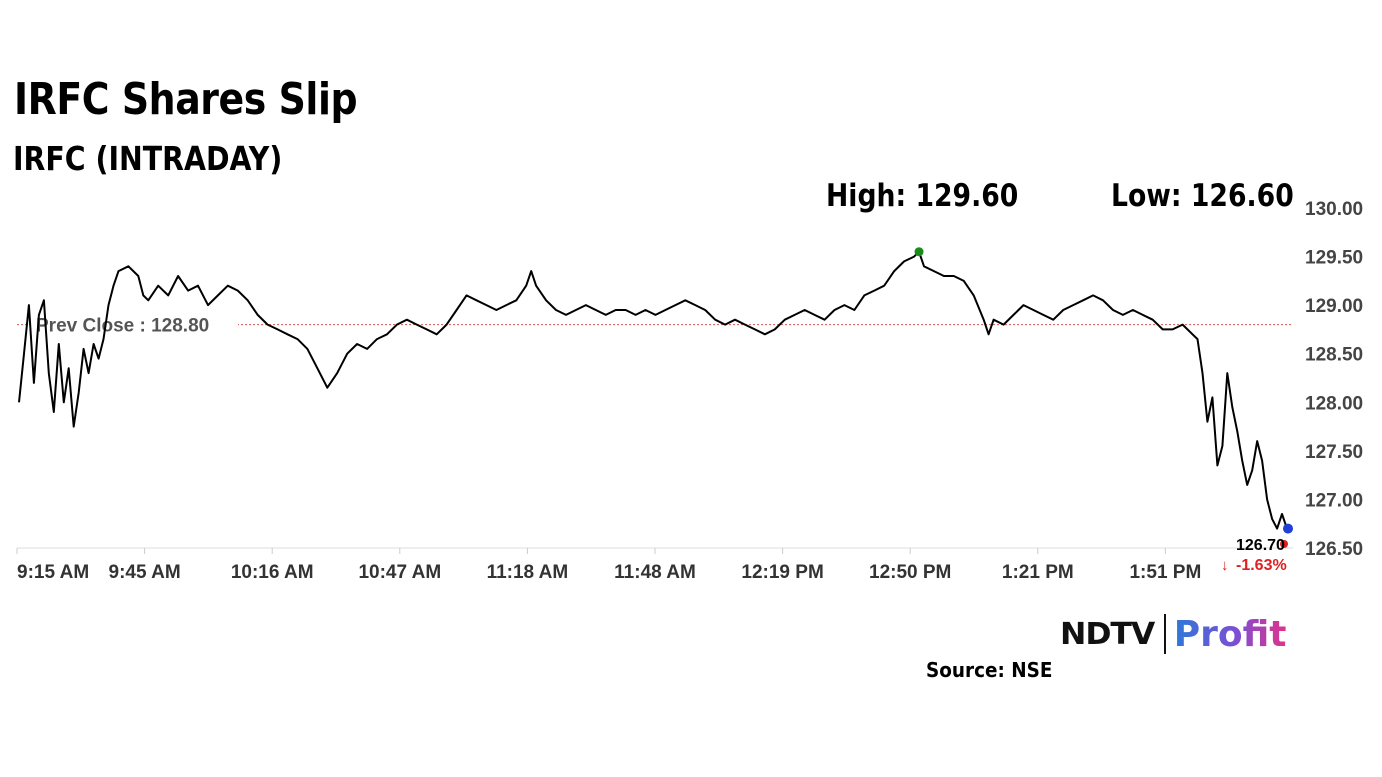 The image size is (1382, 777). What do you see at coordinates (1038, 572) in the screenshot?
I see `x-tick-label: 1:21 PM` at bounding box center [1038, 572].